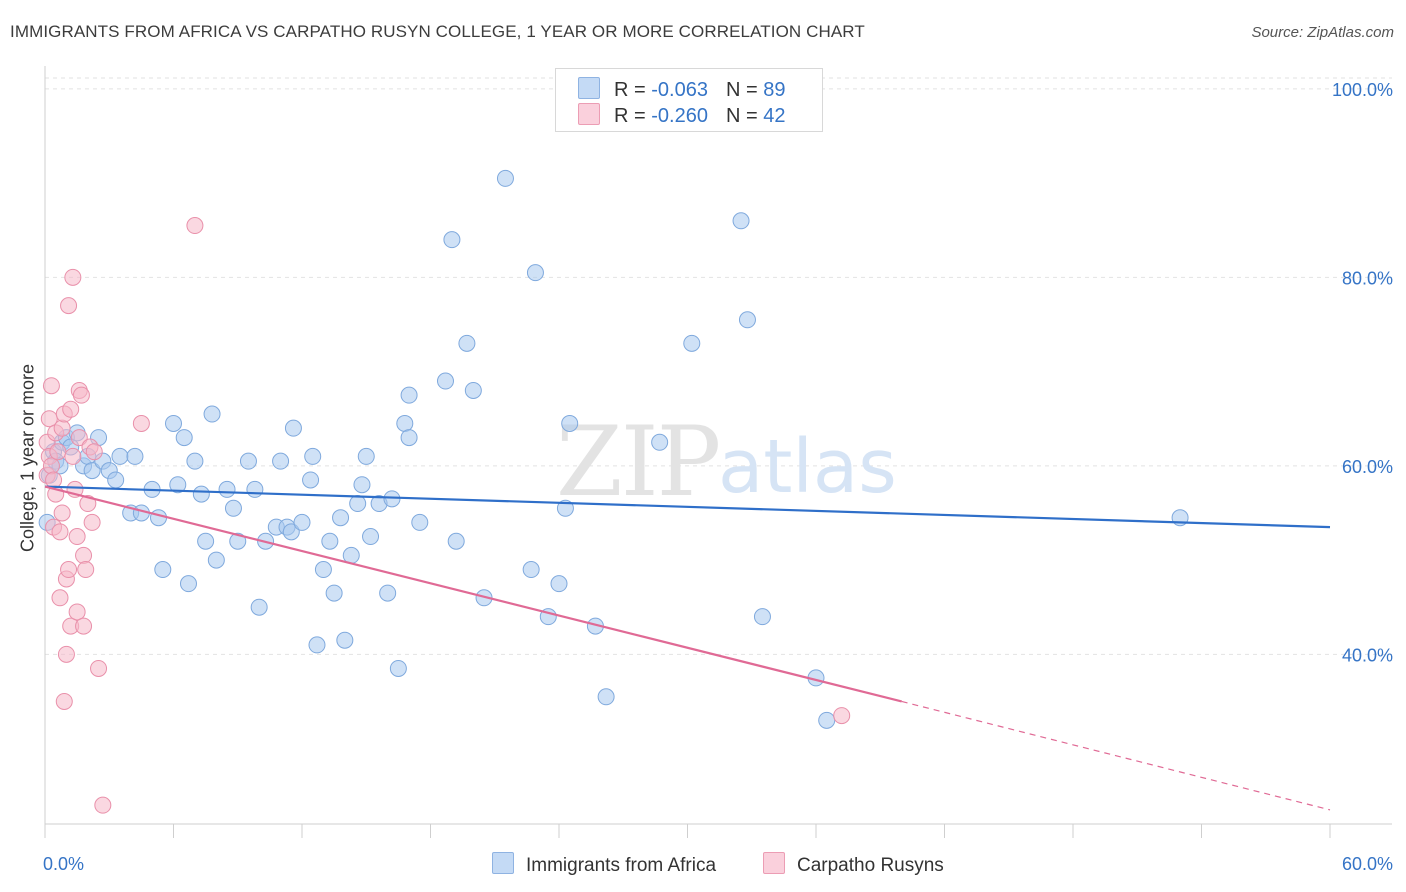  What do you see at coordinates (589, 88) in the screenshot?
I see `legend-swatch-africa` at bounding box center [589, 88].